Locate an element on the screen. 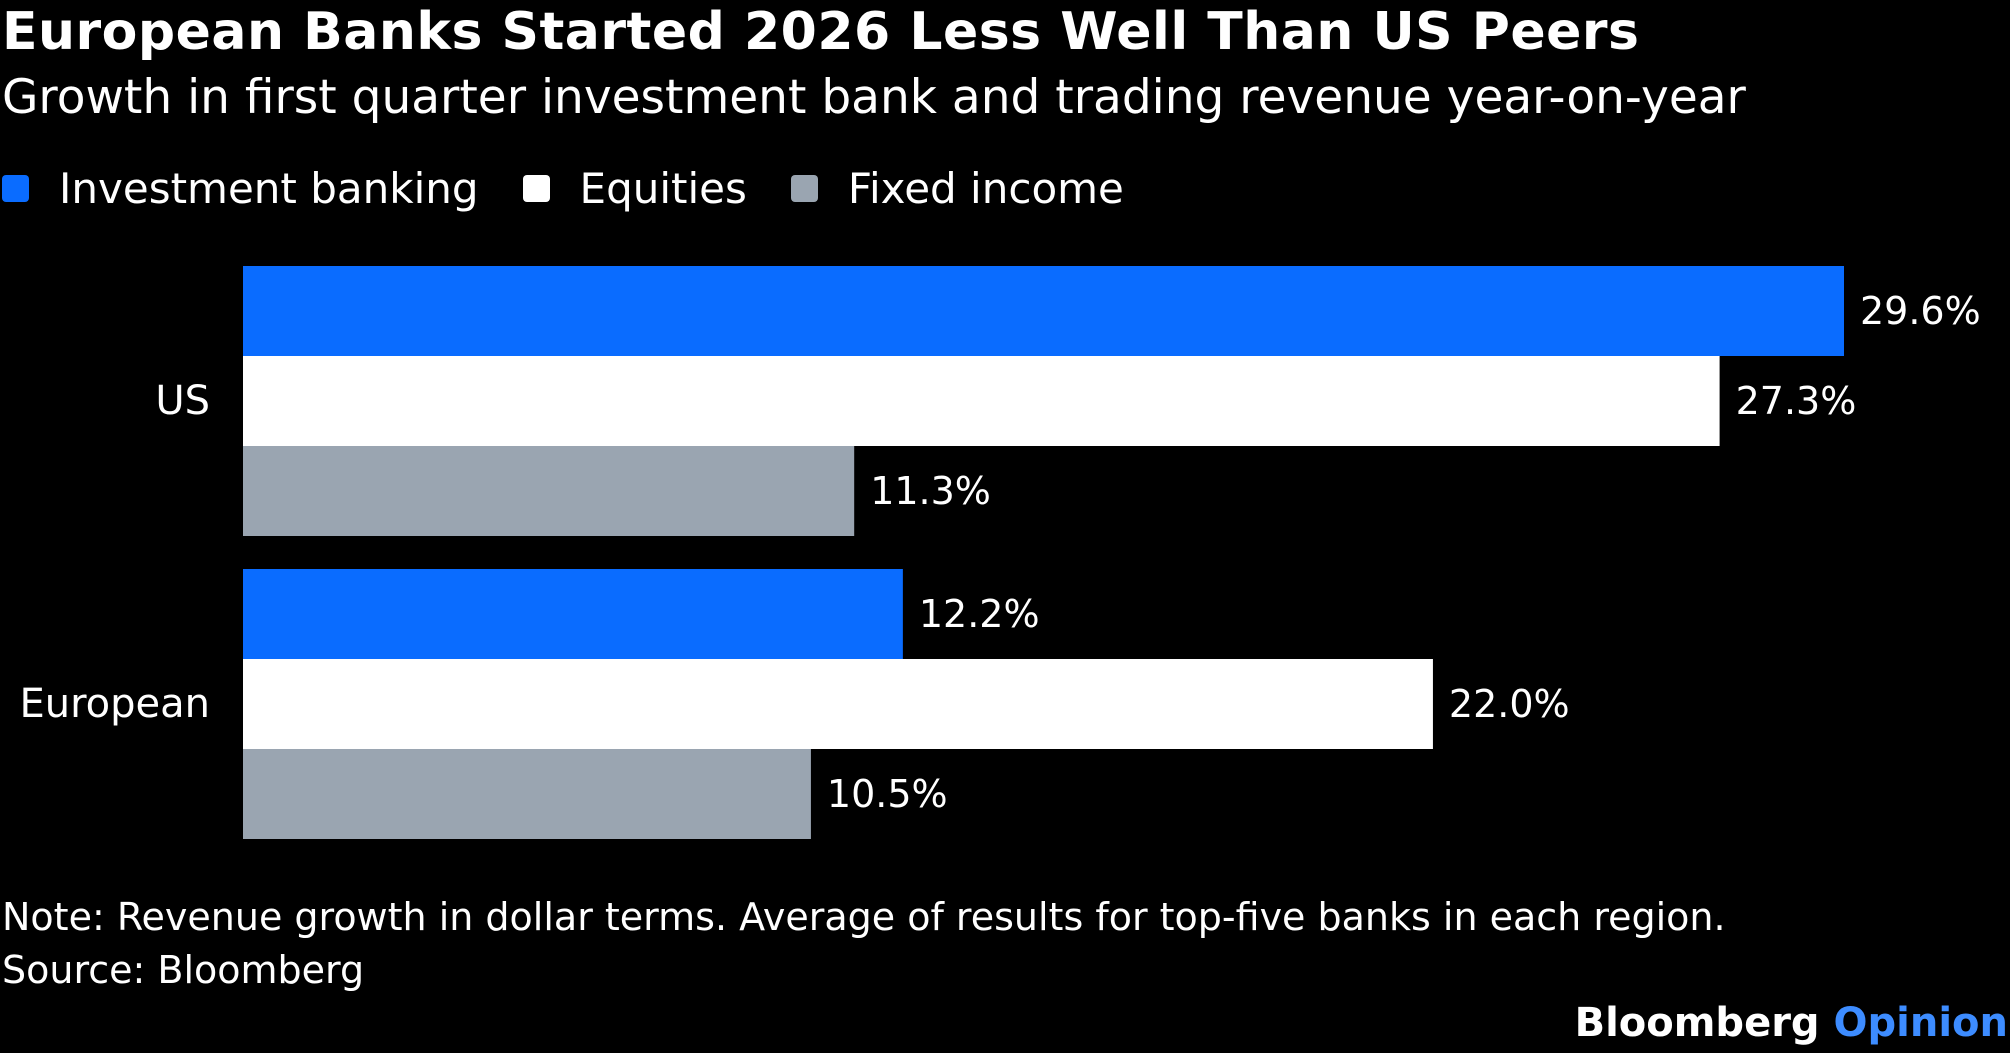 Image resolution: width=2010 pixels, height=1053 pixels. category-label-european: European is located at coordinates (114, 704).